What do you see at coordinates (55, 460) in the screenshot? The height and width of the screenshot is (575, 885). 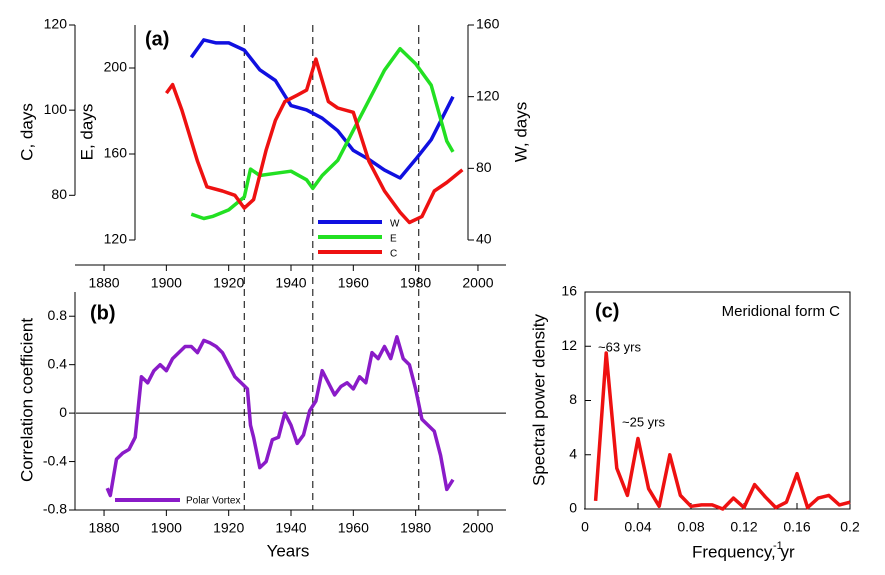 I see `y-tick-label: -0.4` at bounding box center [55, 460].